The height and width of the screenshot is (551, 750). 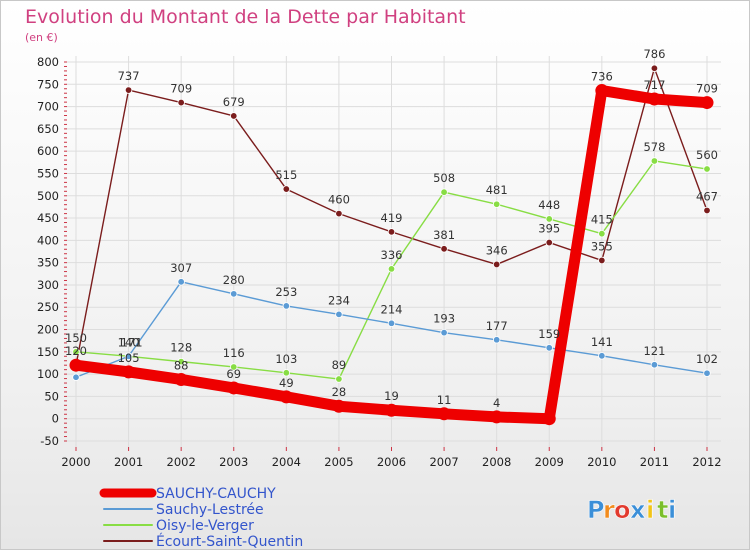 What do you see at coordinates (41, 37) in the screenshot?
I see `chart-subtitle: (en €)` at bounding box center [41, 37].